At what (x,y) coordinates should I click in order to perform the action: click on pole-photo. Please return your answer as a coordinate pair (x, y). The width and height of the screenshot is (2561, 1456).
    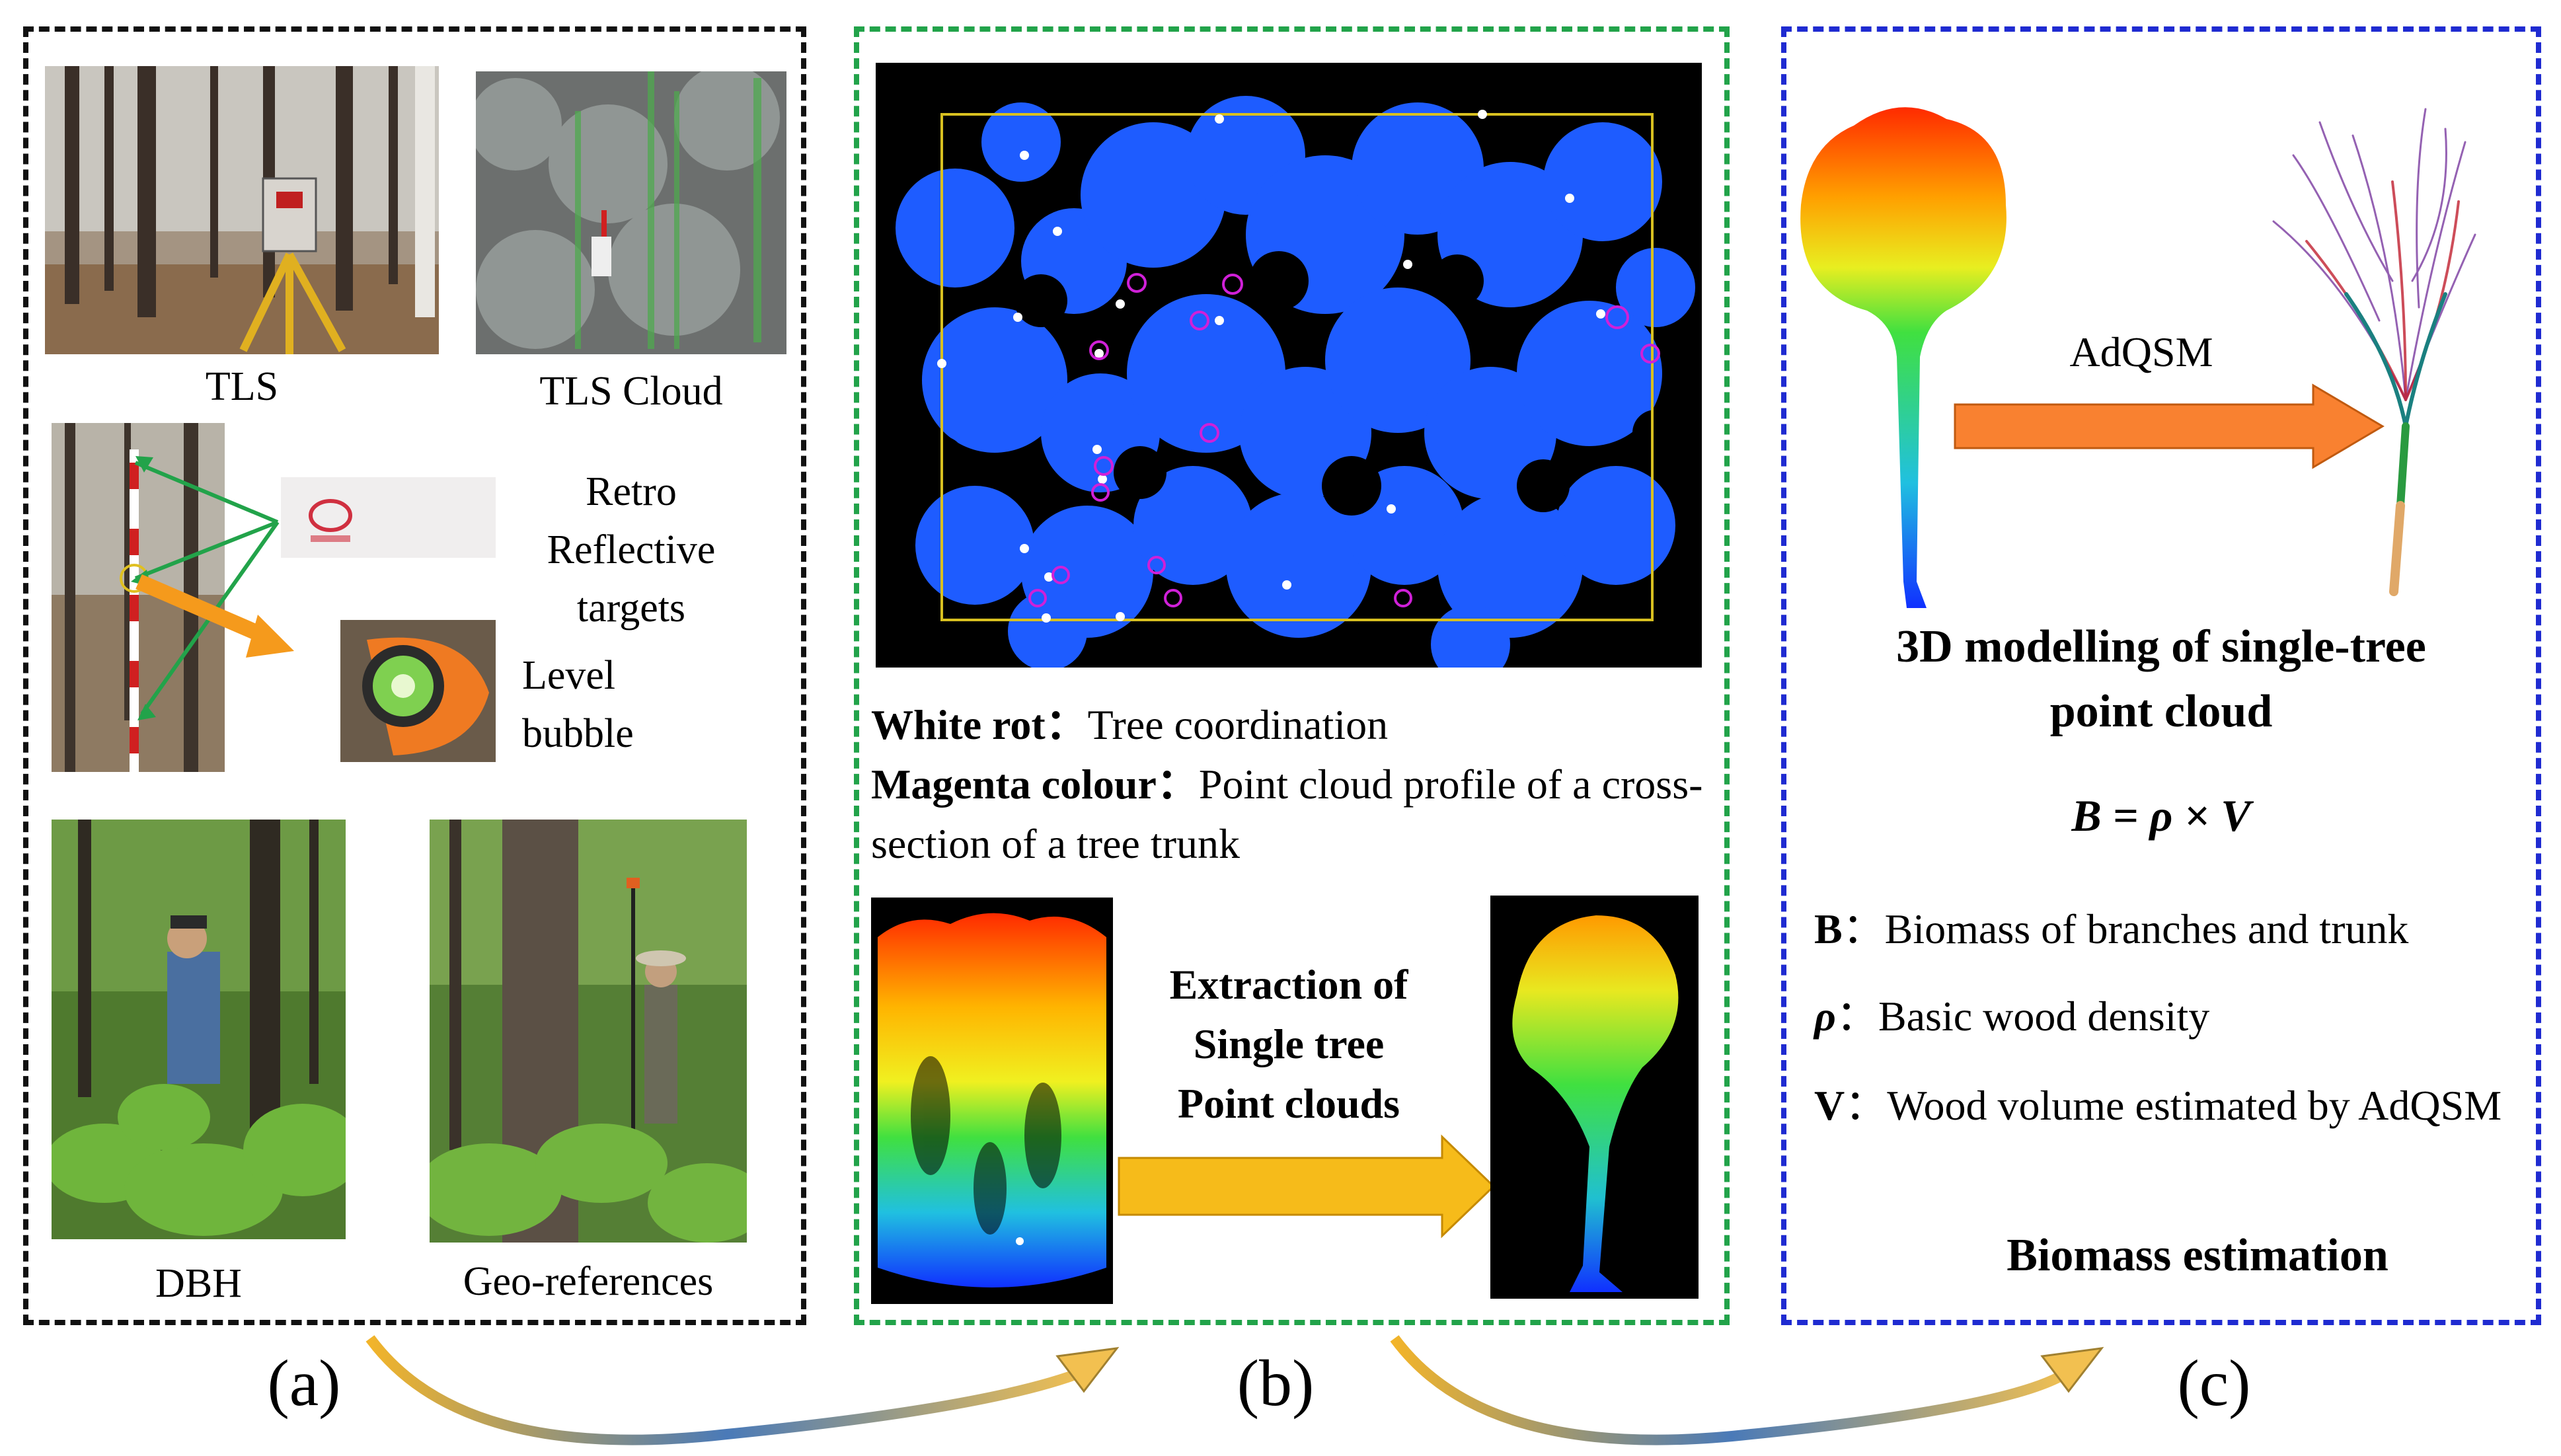
    Looking at the image, I should click on (138, 597).